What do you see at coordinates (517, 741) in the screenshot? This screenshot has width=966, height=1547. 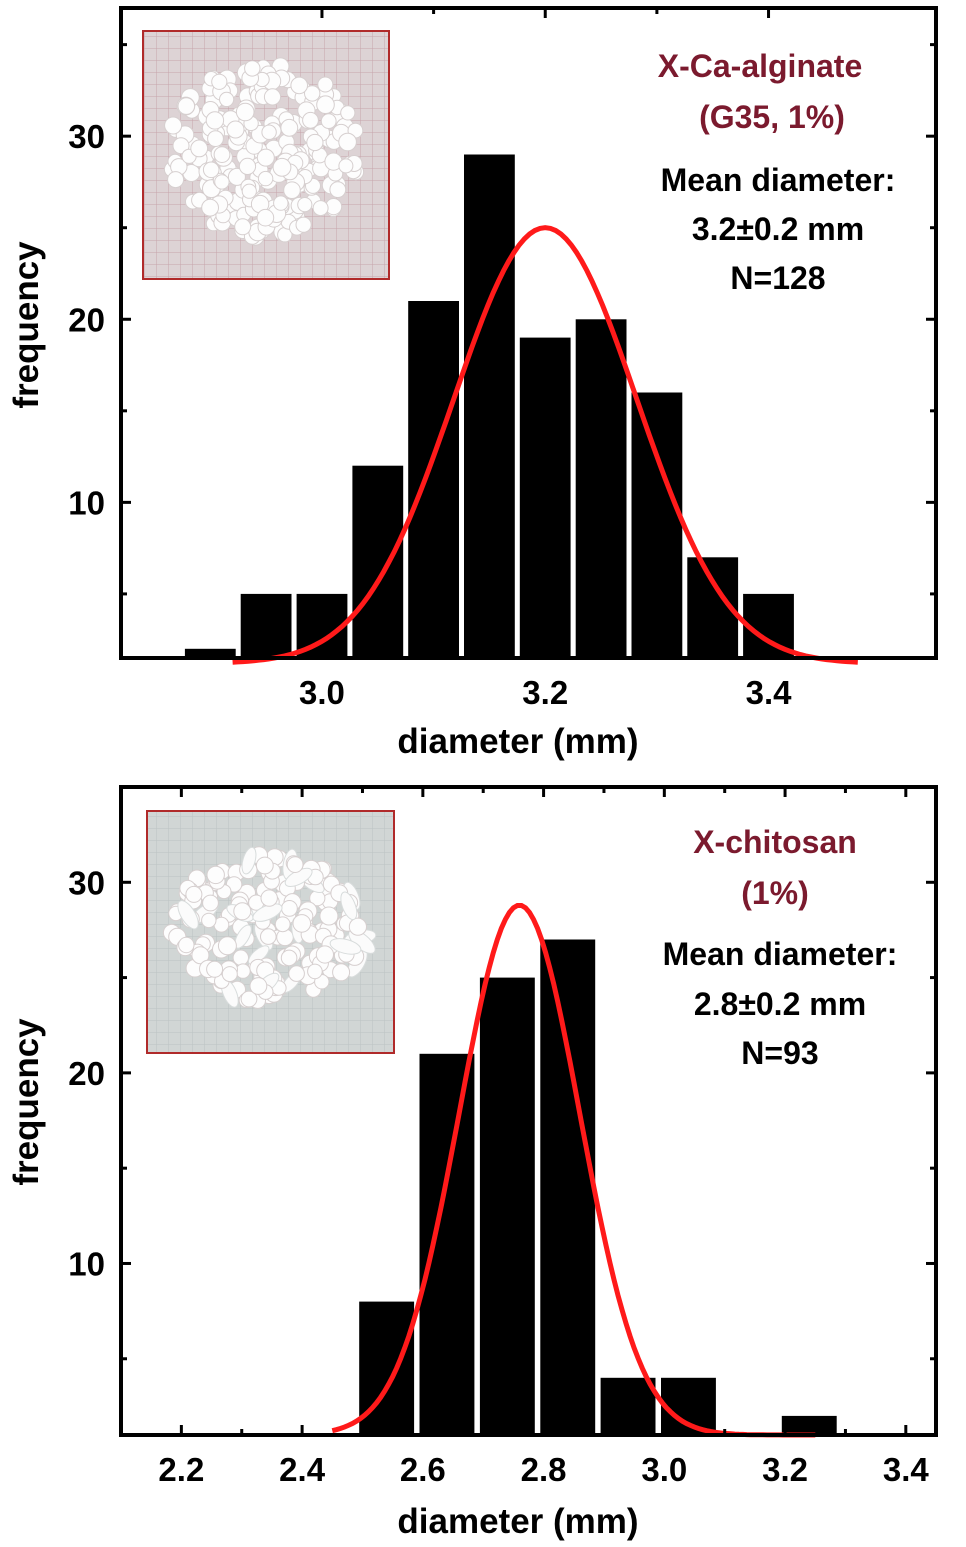 I see `x-axis-label-alginate: diameter (mm)` at bounding box center [517, 741].